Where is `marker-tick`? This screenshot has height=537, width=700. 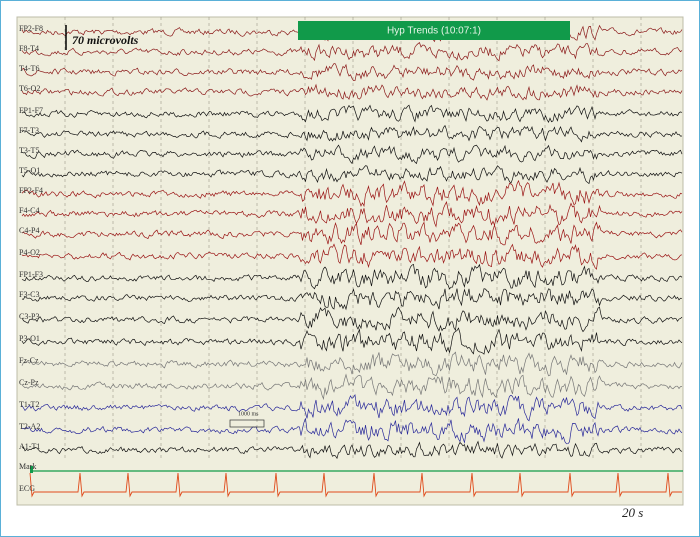 marker-tick is located at coordinates (31, 469).